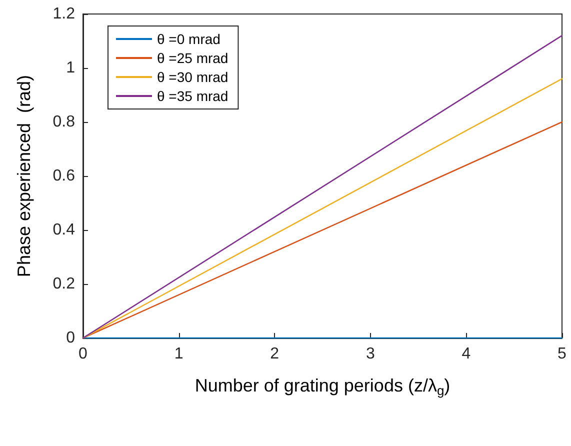 The width and height of the screenshot is (571, 446). I want to click on y-tick-label: 0.4, so click(64, 230).